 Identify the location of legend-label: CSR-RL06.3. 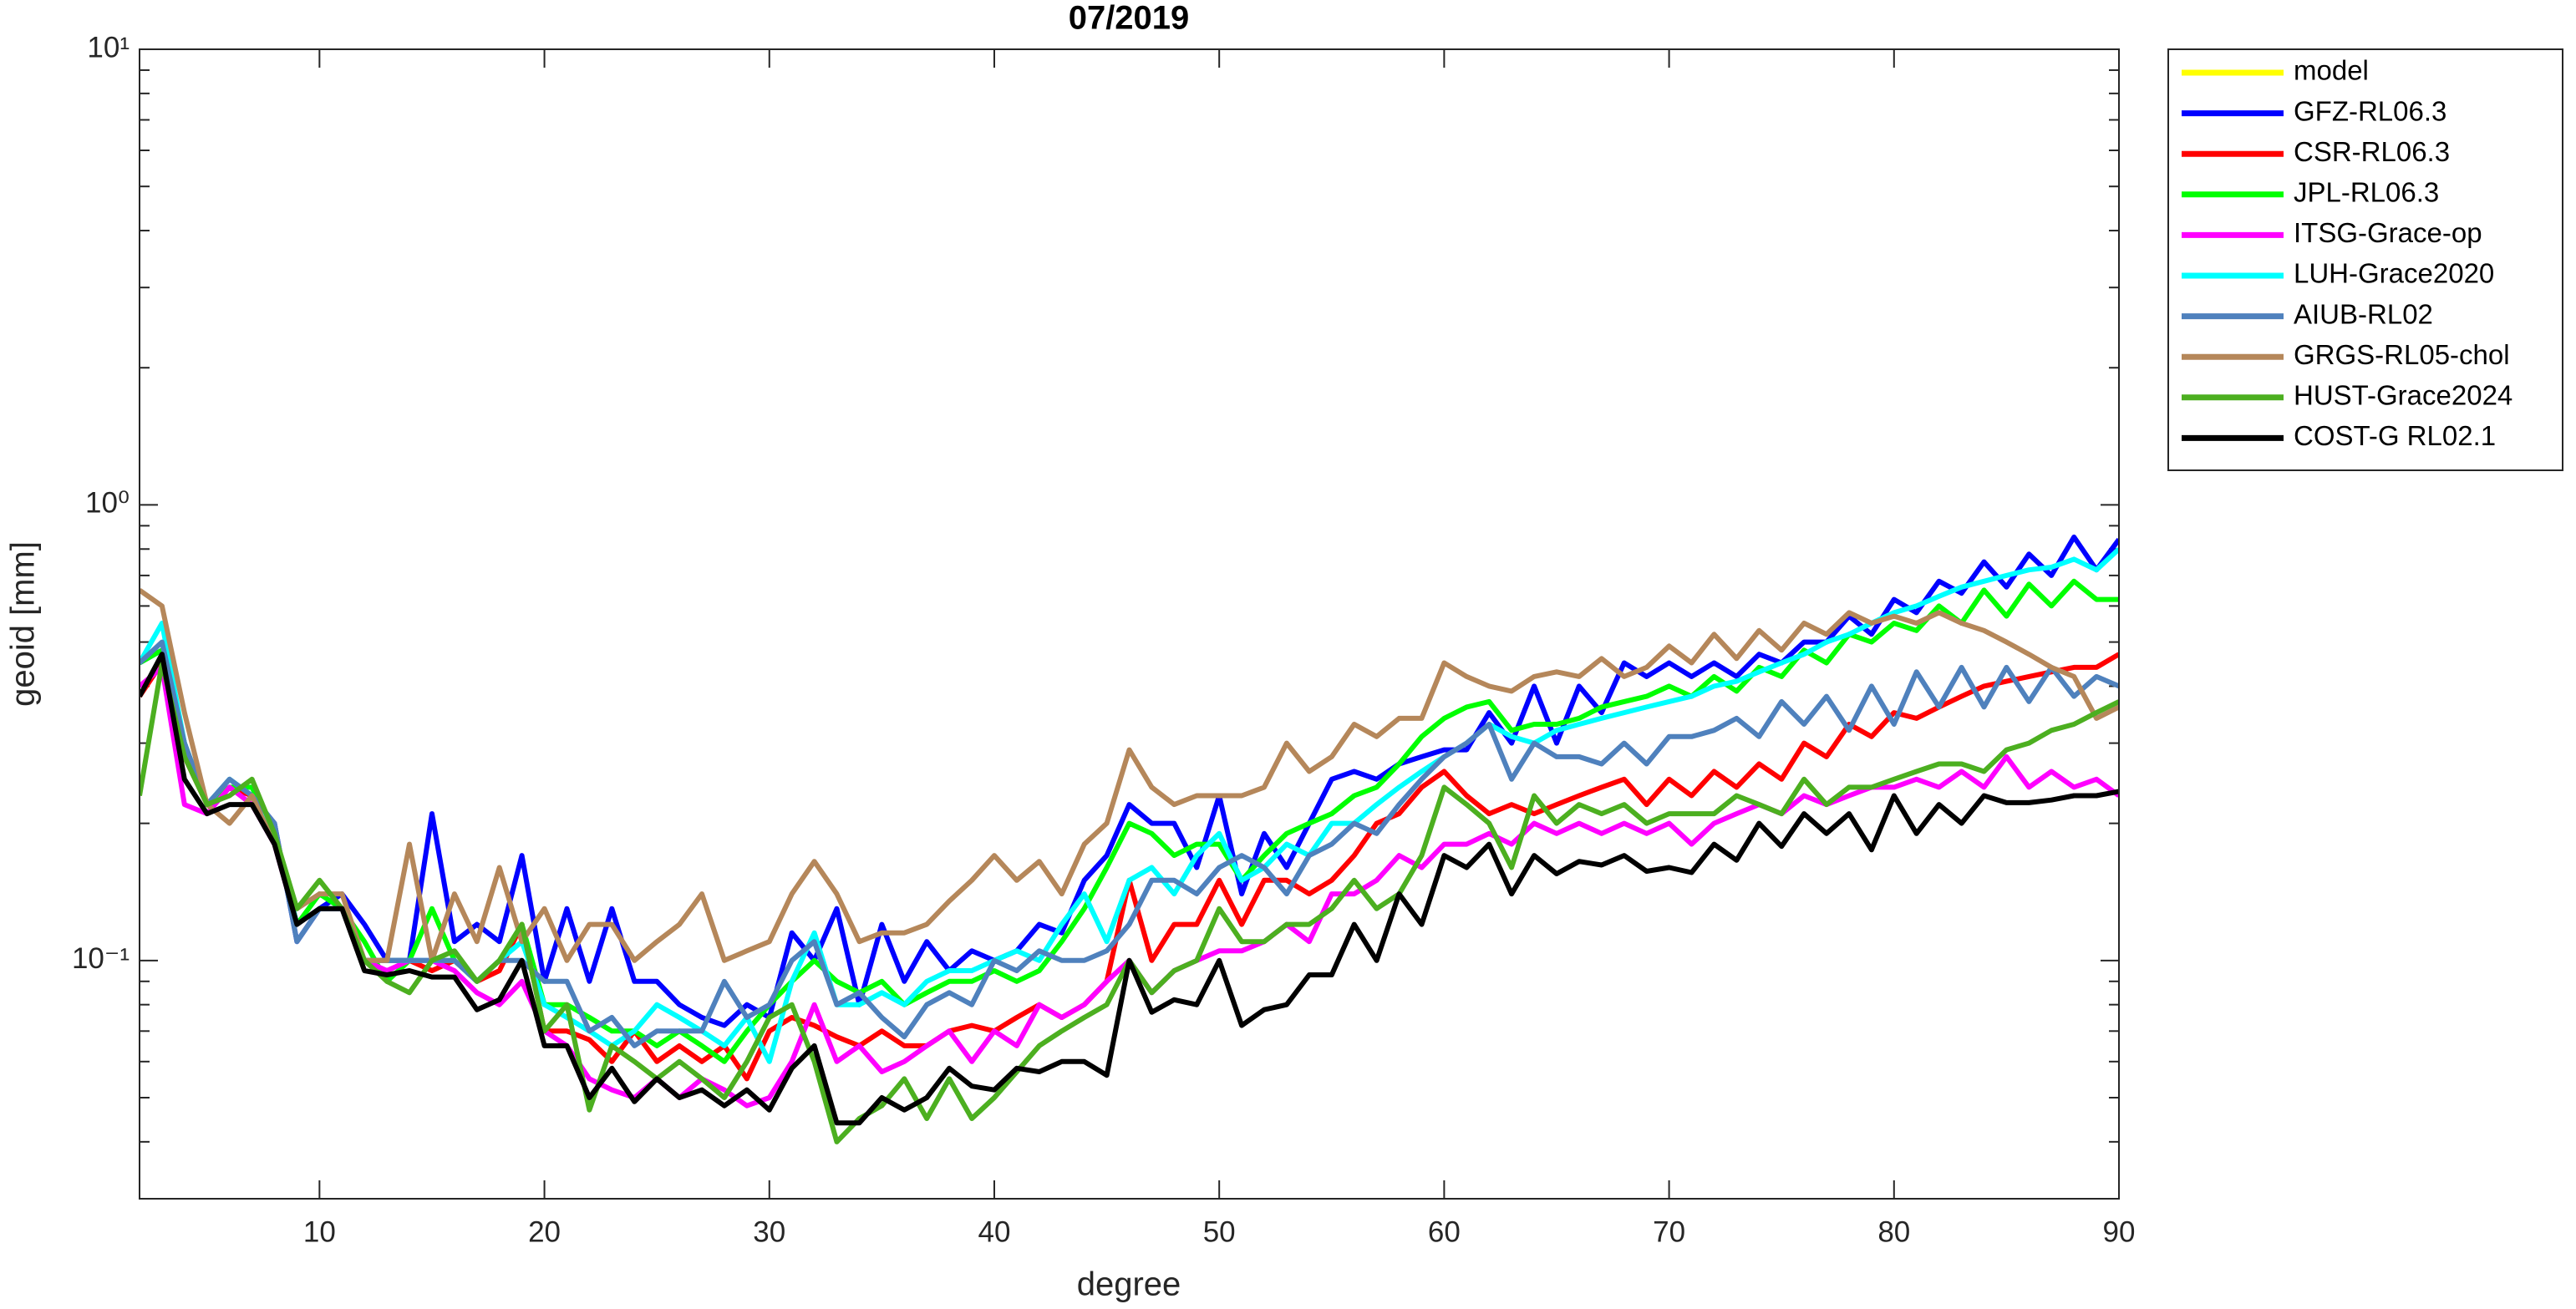
(2372, 151).